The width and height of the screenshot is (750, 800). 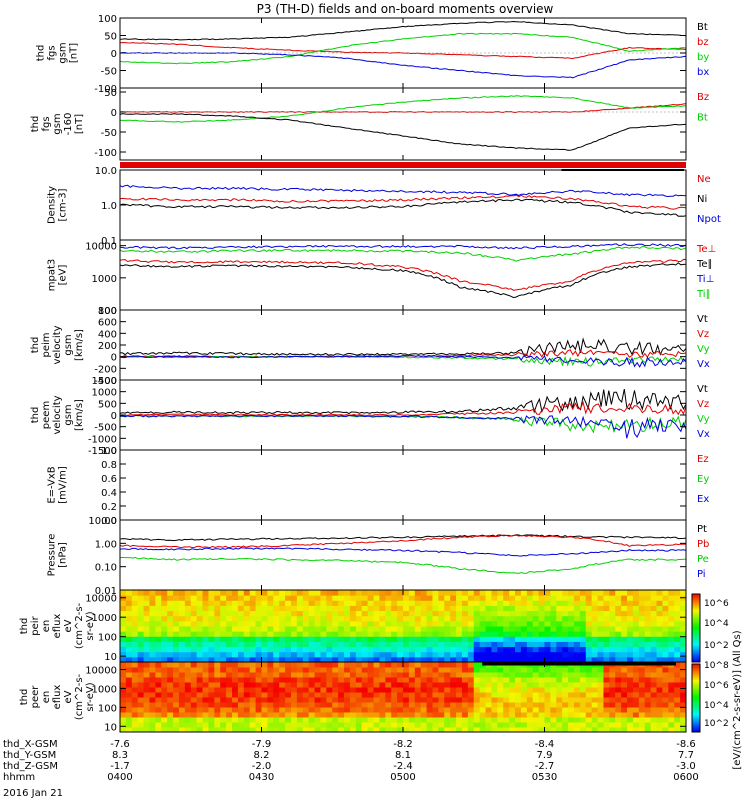 What do you see at coordinates (109, 507) in the screenshot?
I see `y-tick-label: 0.2` at bounding box center [109, 507].